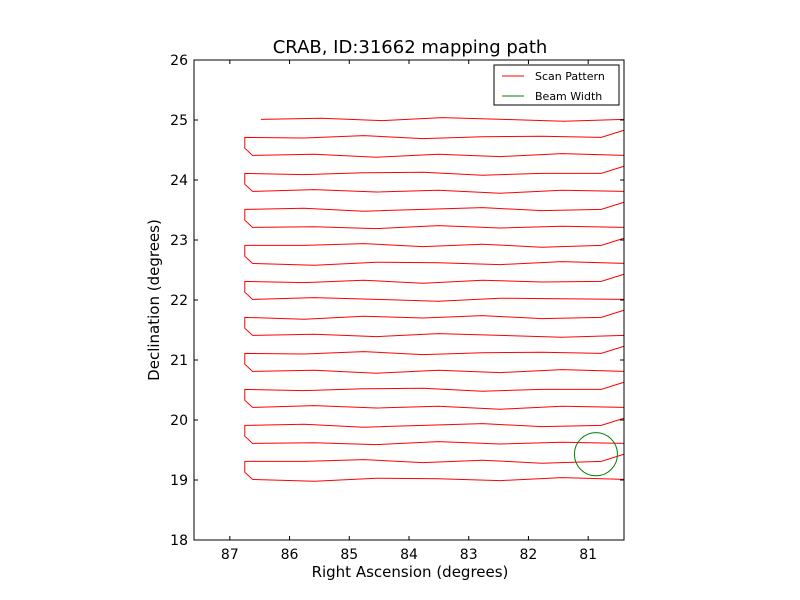  Describe the element at coordinates (588, 555) in the screenshot. I see `x-tick-label: 81` at that location.